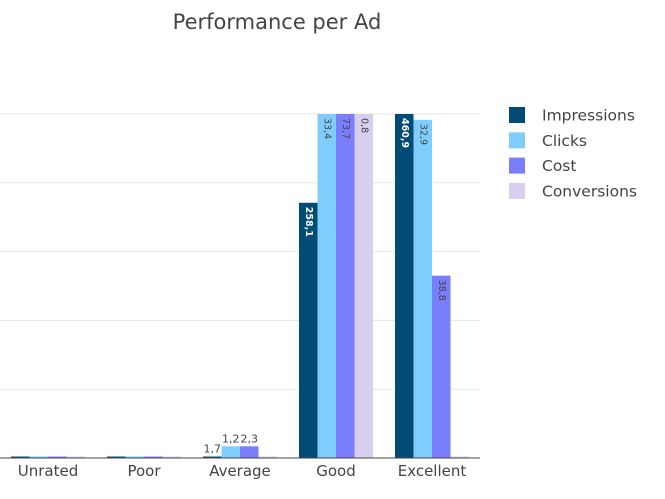 This screenshot has width=665, height=499. I want to click on x-tick-poor: Poor, so click(144, 471).